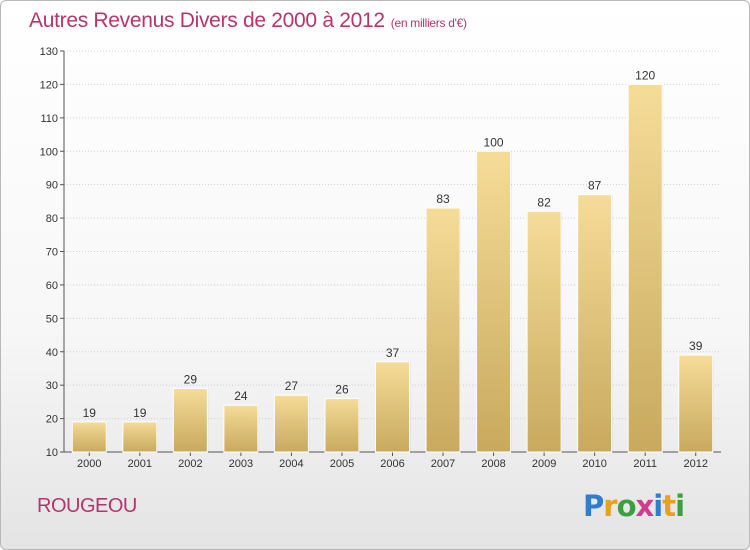 This screenshot has width=750, height=550. What do you see at coordinates (428, 23) in the screenshot?
I see `chart-subtitle: (en milliers d'€)` at bounding box center [428, 23].